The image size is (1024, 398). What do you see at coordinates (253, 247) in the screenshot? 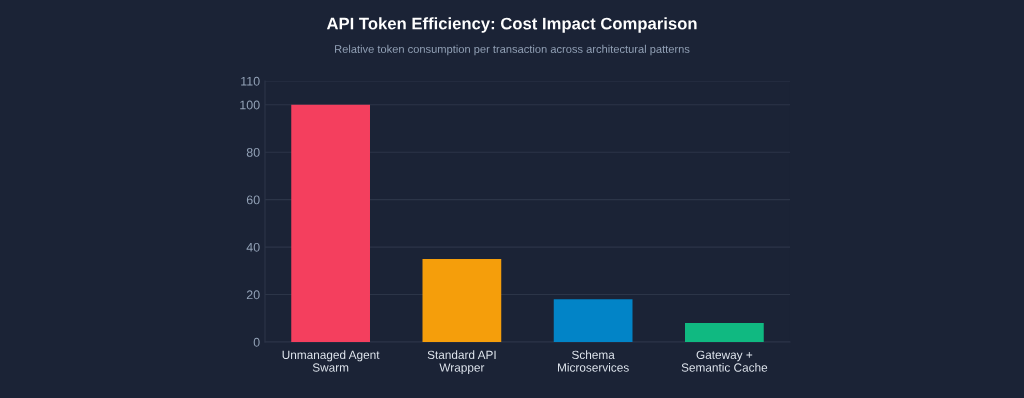
I see `y-tick-label: 40` at bounding box center [253, 247].